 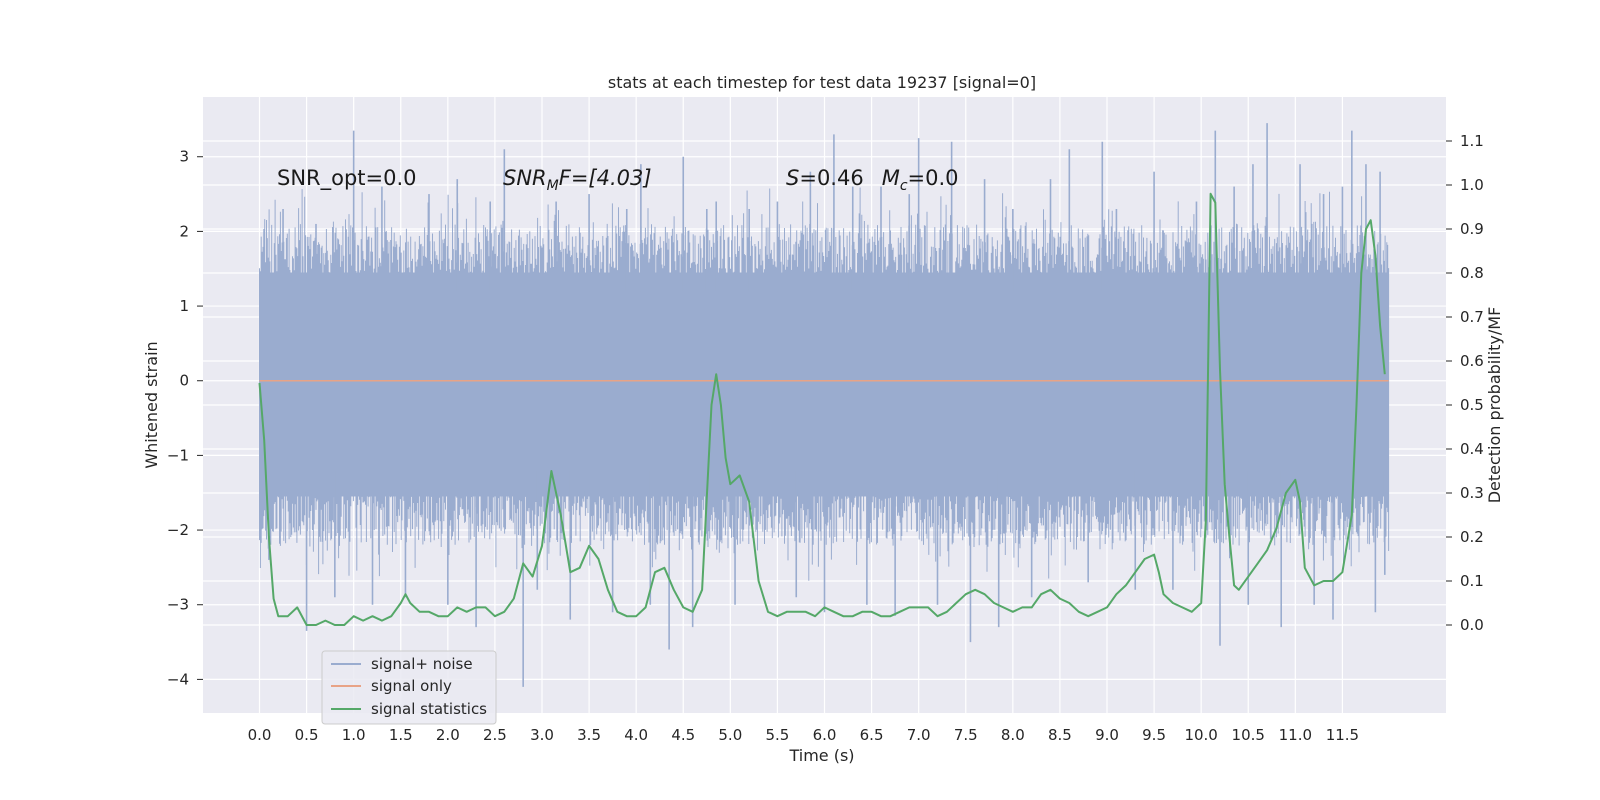 What do you see at coordinates (1472, 361) in the screenshot?
I see `y2-tick-label: 0.6` at bounding box center [1472, 361].